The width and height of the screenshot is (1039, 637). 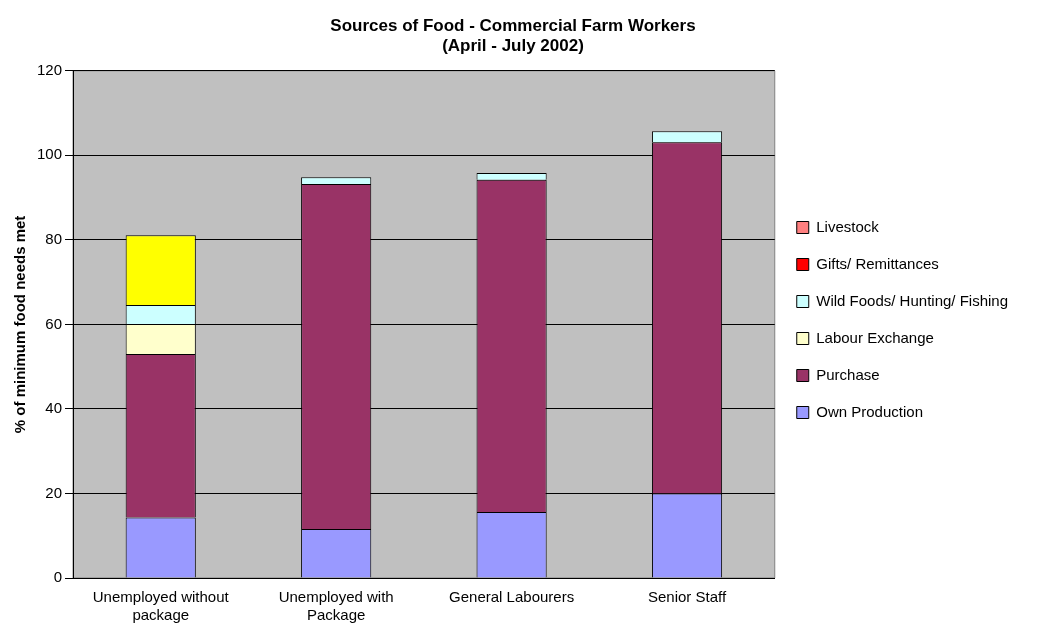 What do you see at coordinates (54, 239) in the screenshot?
I see `y-tick-label: 80` at bounding box center [54, 239].